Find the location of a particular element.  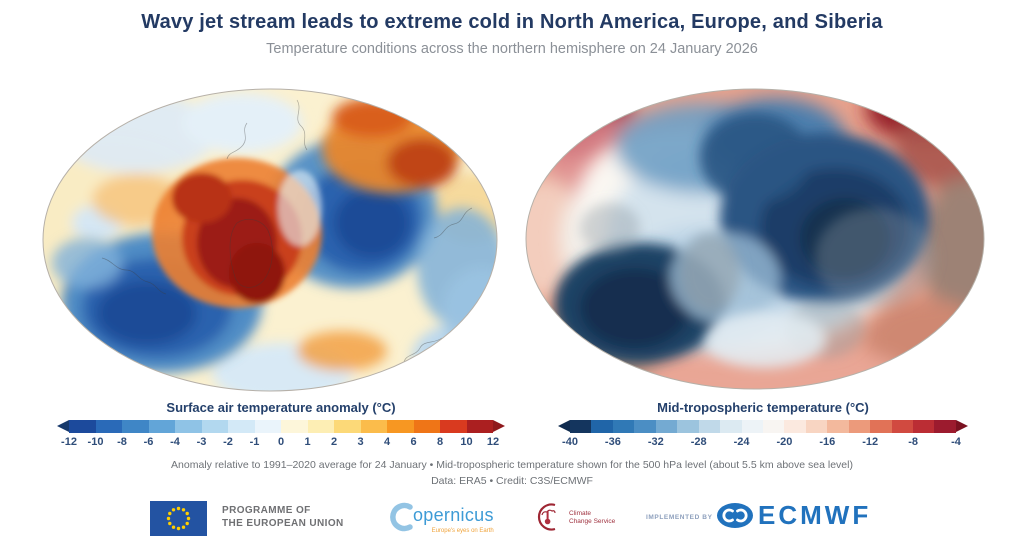

colorbar-tick: -2 is located at coordinates (228, 442).